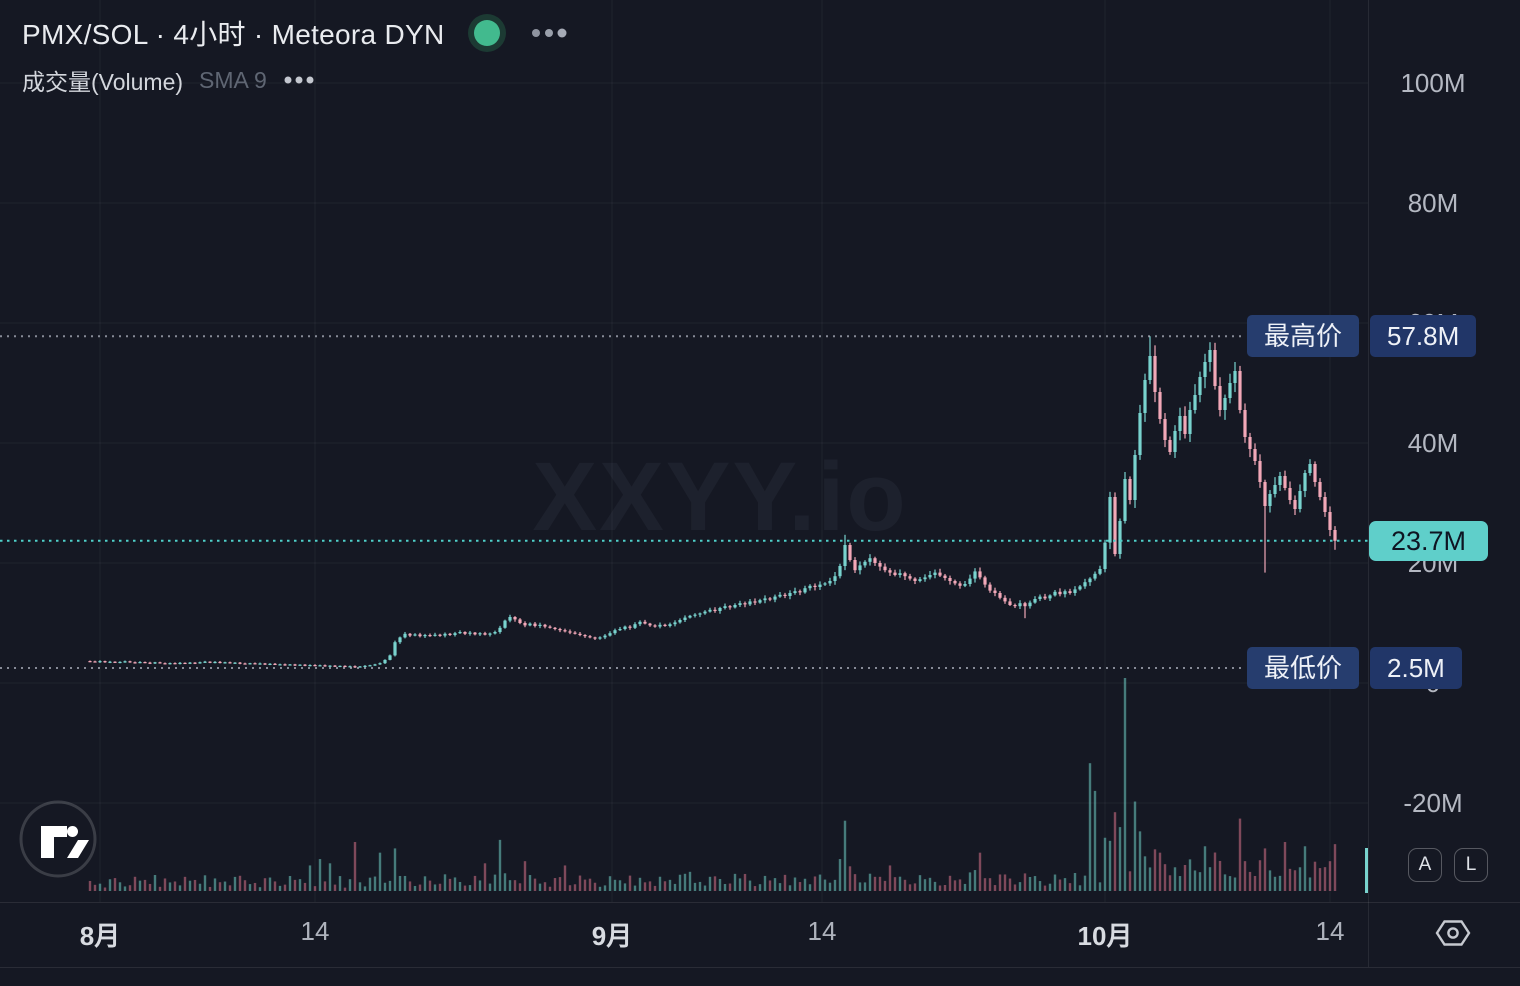 The image size is (1520, 986). Describe the element at coordinates (1416, 668) in the screenshot. I see `lowest-price-value: 2.5M` at that location.